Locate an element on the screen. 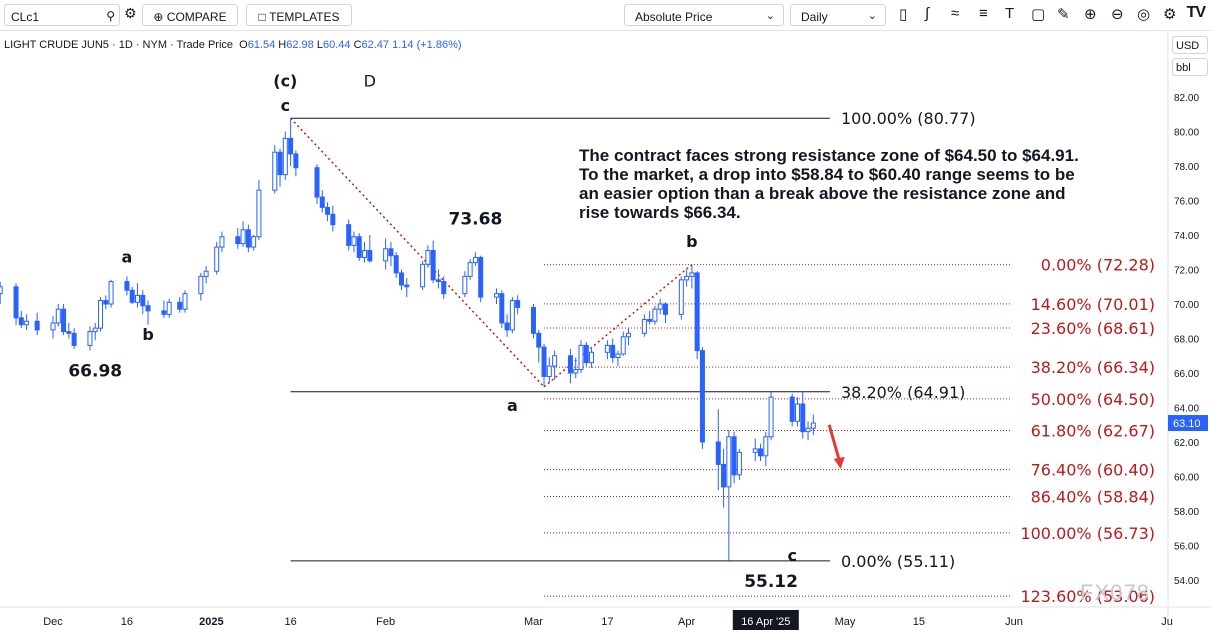  visibility-icon: ◎ is located at coordinates (1144, 14).